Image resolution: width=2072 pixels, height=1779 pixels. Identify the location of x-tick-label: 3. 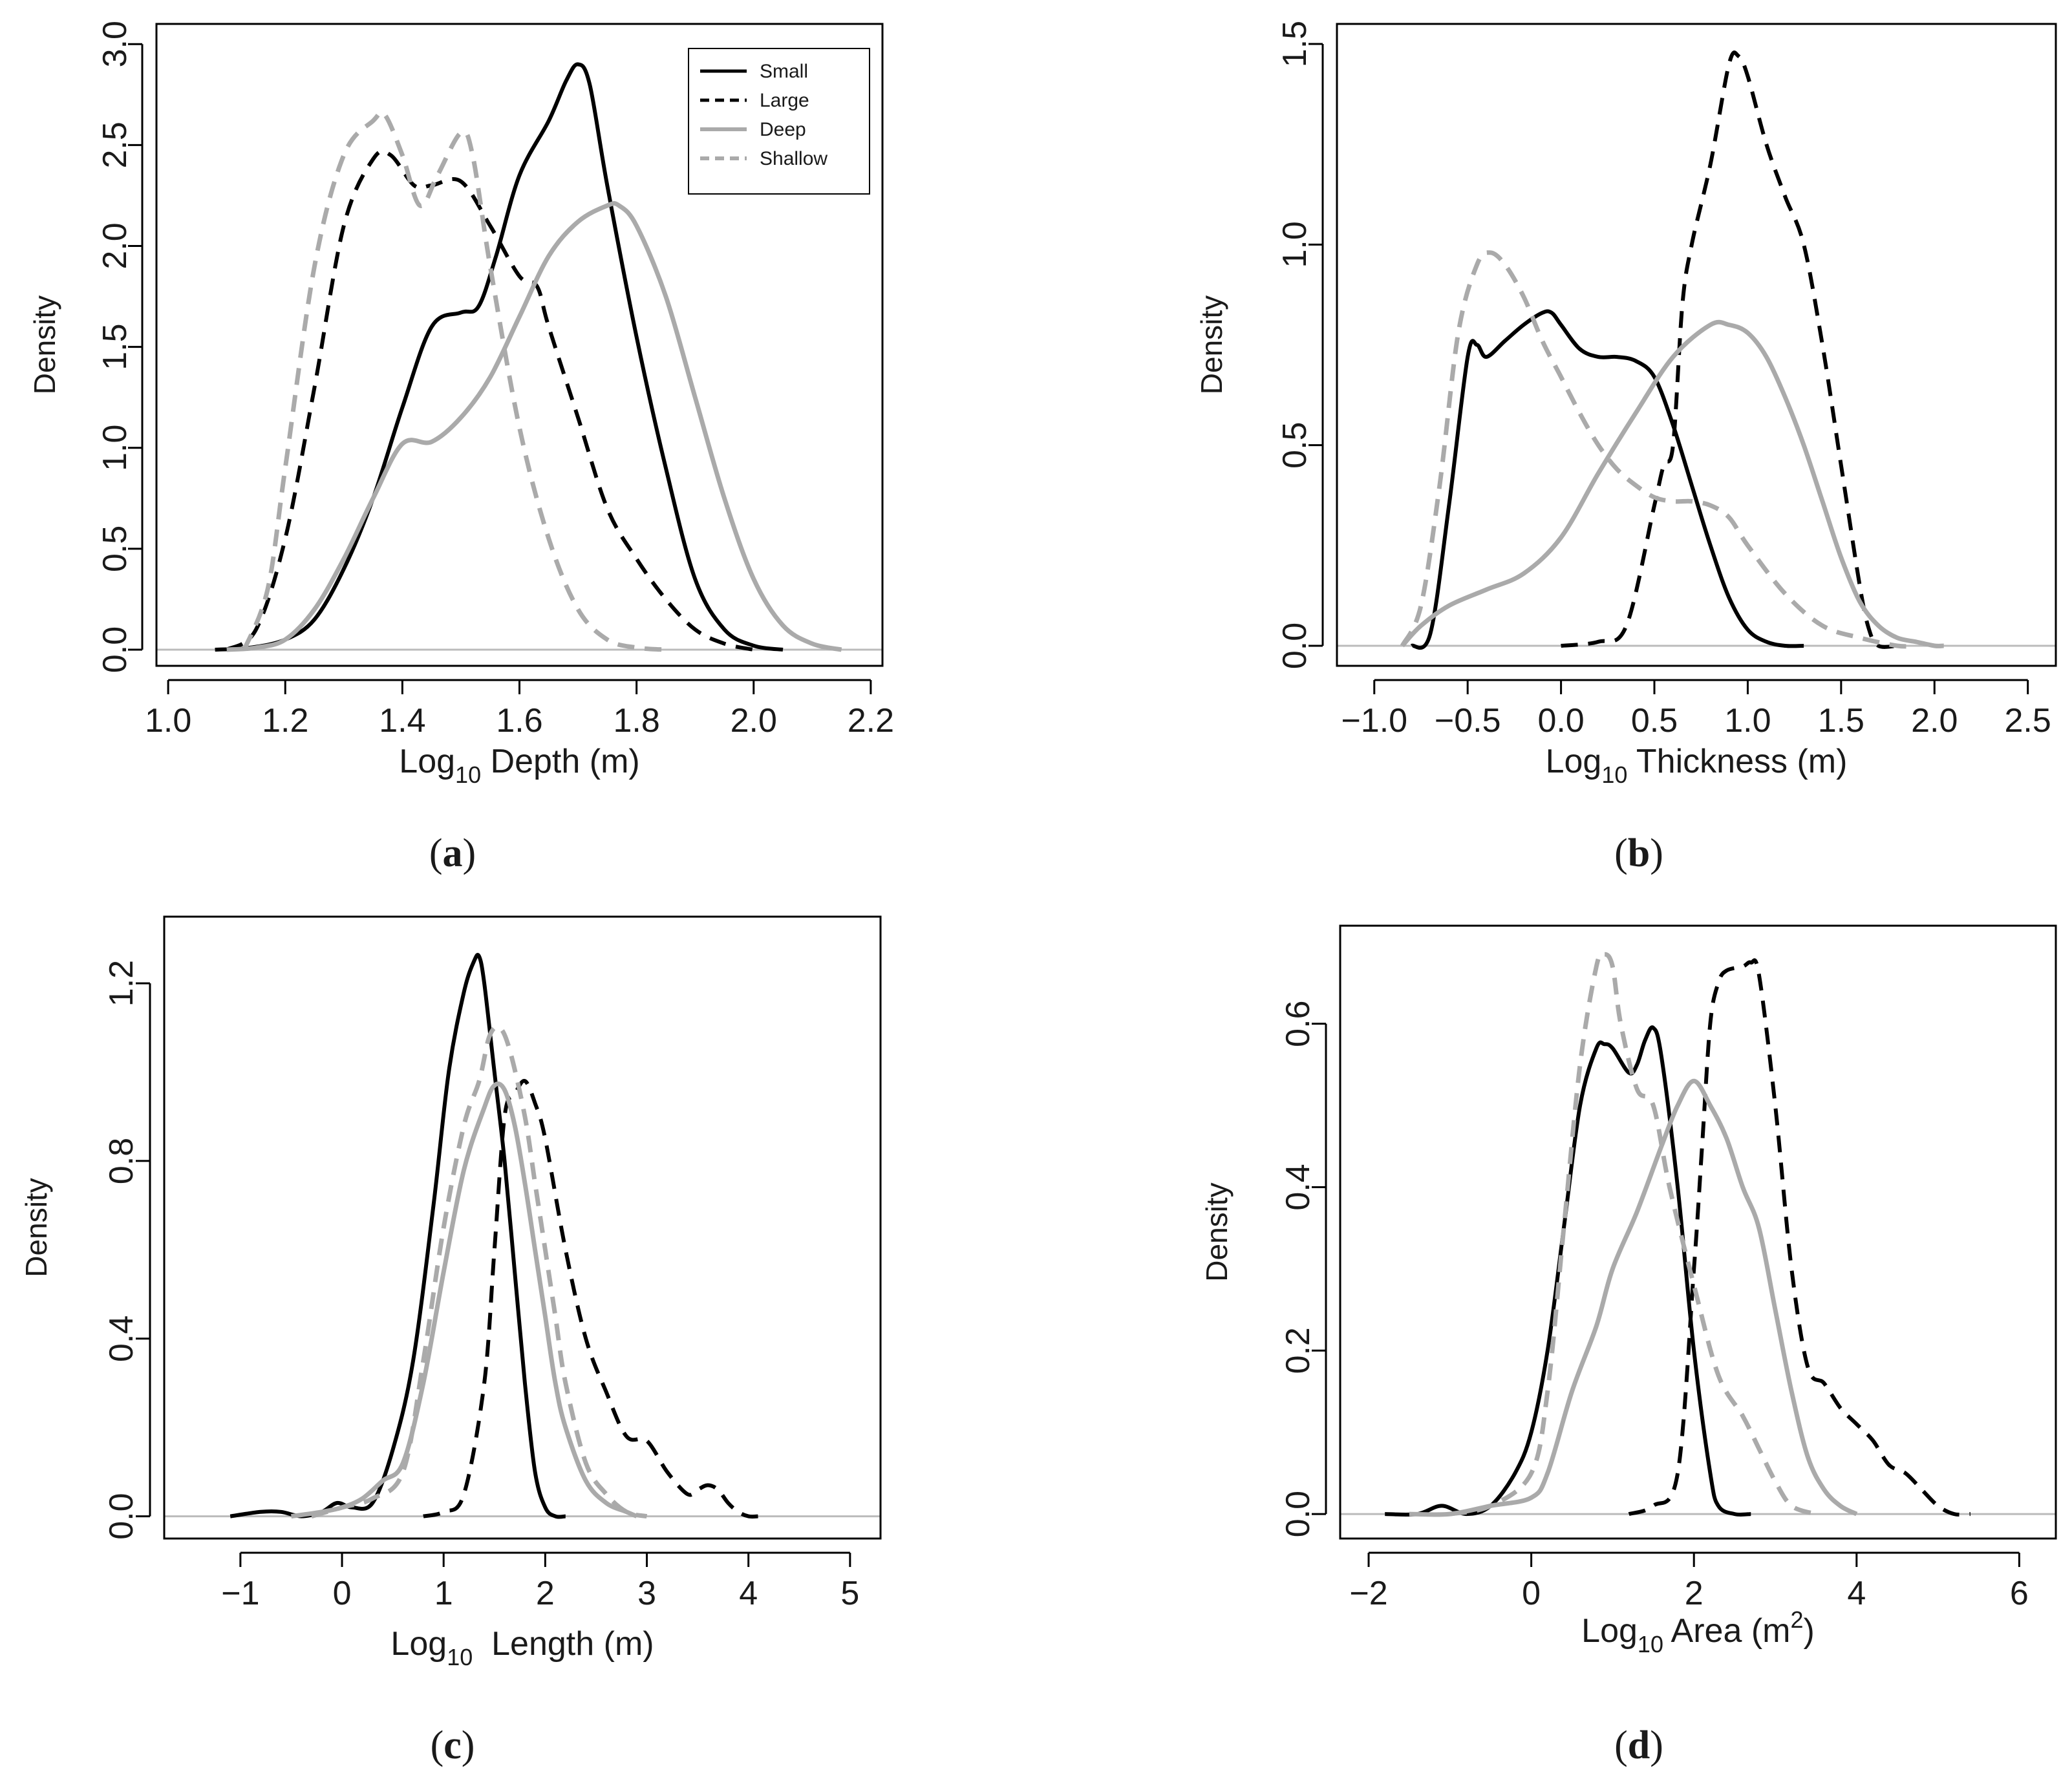
(646, 1593).